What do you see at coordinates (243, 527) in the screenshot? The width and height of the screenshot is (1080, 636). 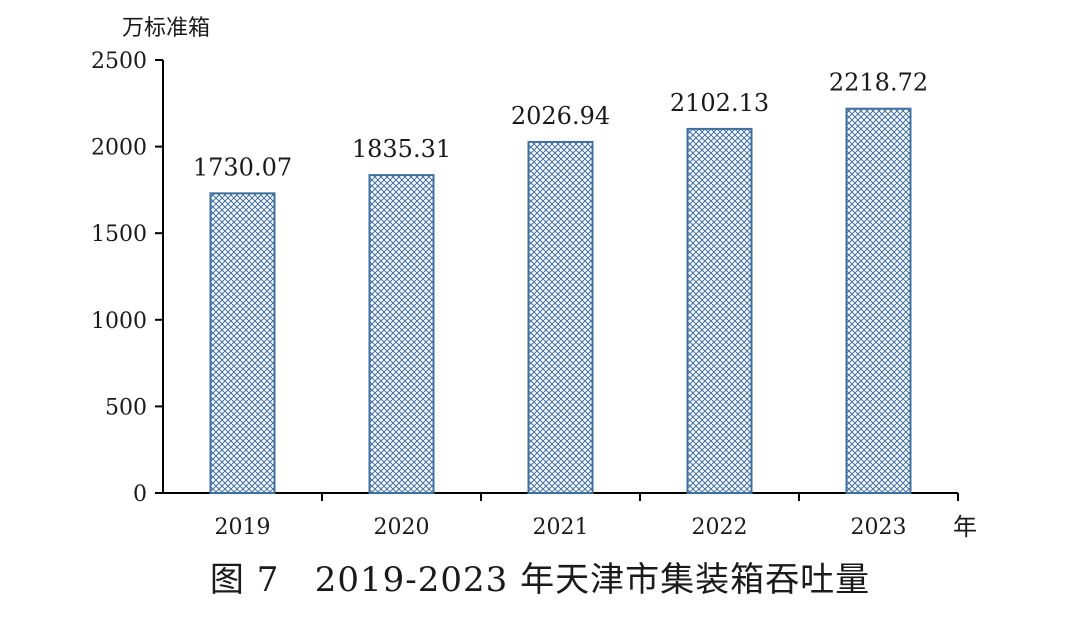 I see `x-tick-label: 2019` at bounding box center [243, 527].